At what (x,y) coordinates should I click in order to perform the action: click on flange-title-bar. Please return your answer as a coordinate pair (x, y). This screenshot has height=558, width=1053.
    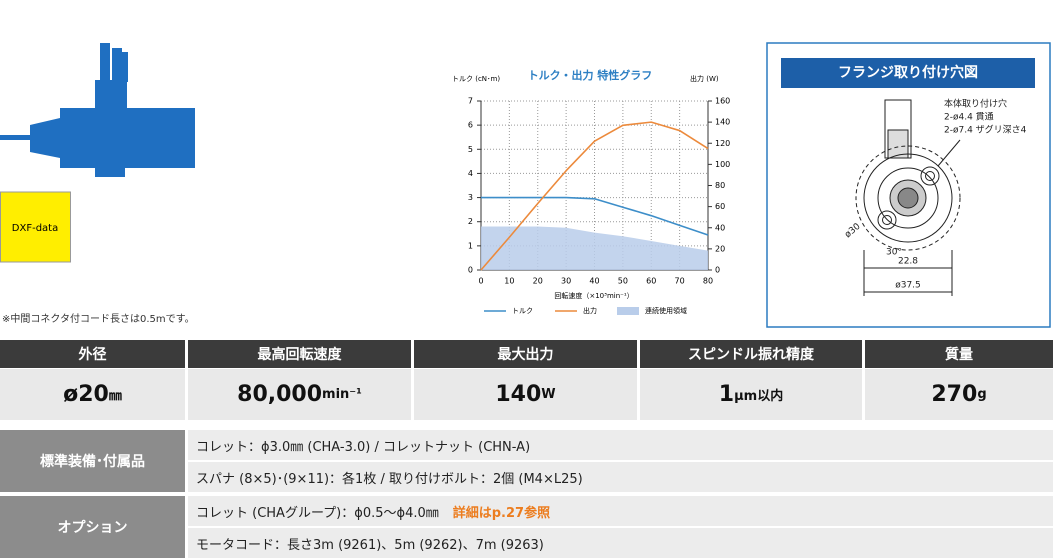
    Looking at the image, I should click on (908, 73).